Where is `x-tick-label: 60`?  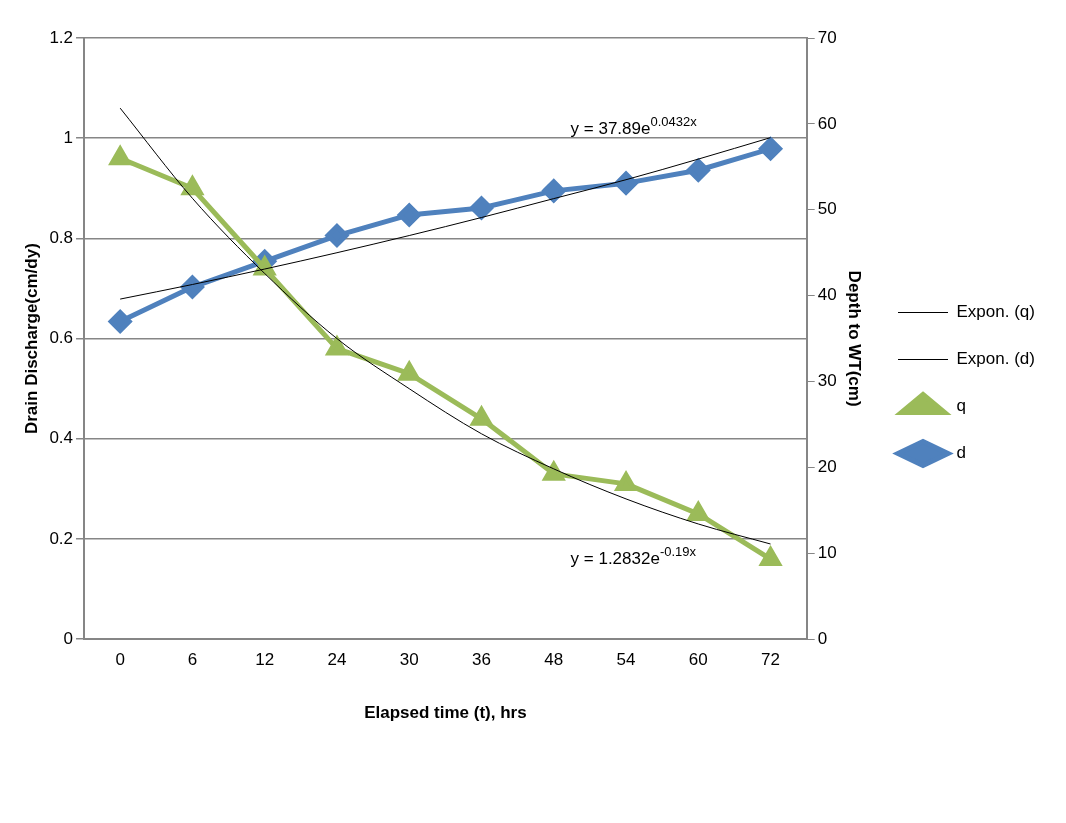 x-tick-label: 60 is located at coordinates (698, 660).